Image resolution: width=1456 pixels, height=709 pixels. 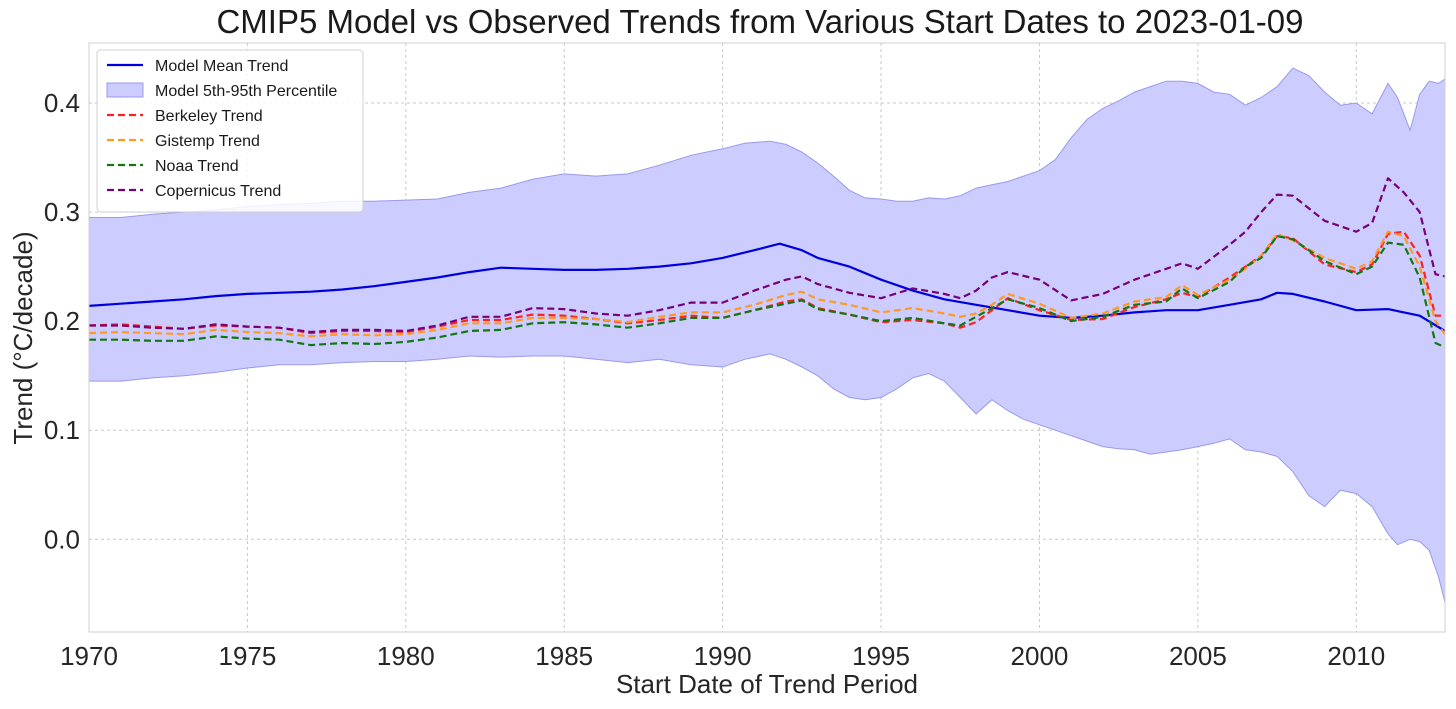 I want to click on x-tick-label: 2000, so click(x=1040, y=656).